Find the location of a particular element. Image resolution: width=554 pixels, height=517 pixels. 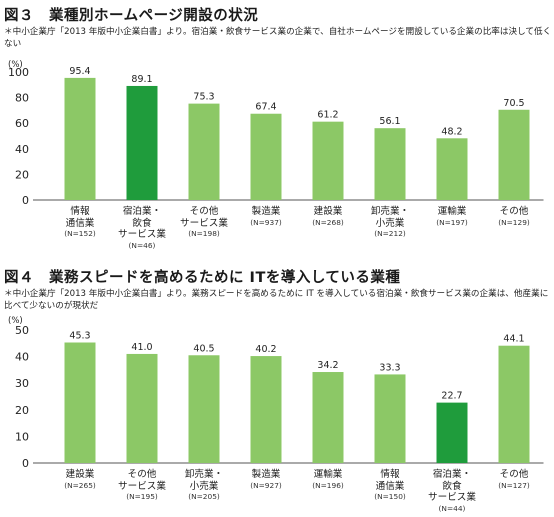

data-label: 40.2 is located at coordinates (265, 349).